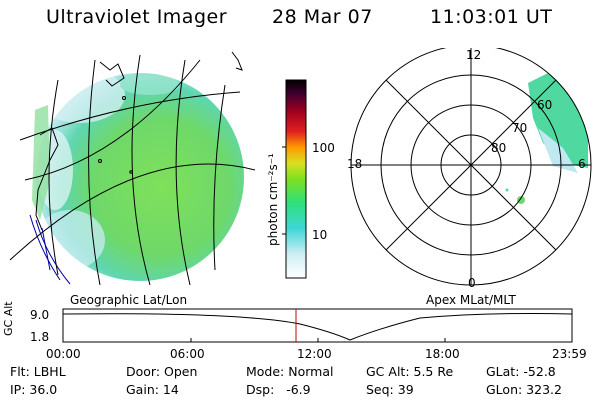  I want to click on status-glat: GLat: -52.8, so click(521, 371).